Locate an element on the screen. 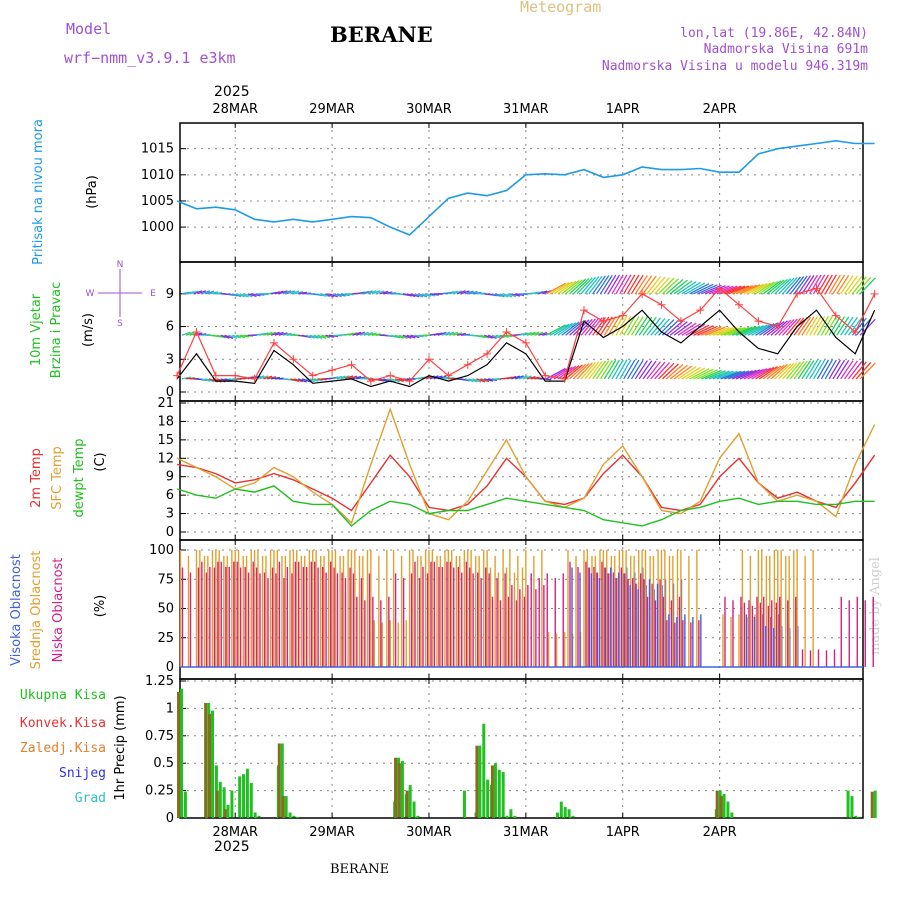 The image size is (900, 900). precip-ytick-label: 0.5 is located at coordinates (163, 763).